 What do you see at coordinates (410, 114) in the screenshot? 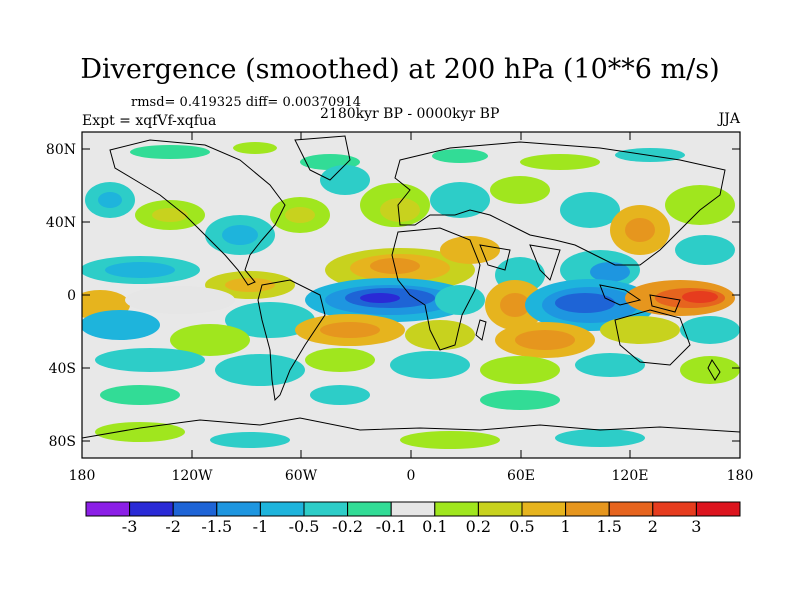
I see `period-label: 2180kyr BP - 0000kyr BP` at bounding box center [410, 114].